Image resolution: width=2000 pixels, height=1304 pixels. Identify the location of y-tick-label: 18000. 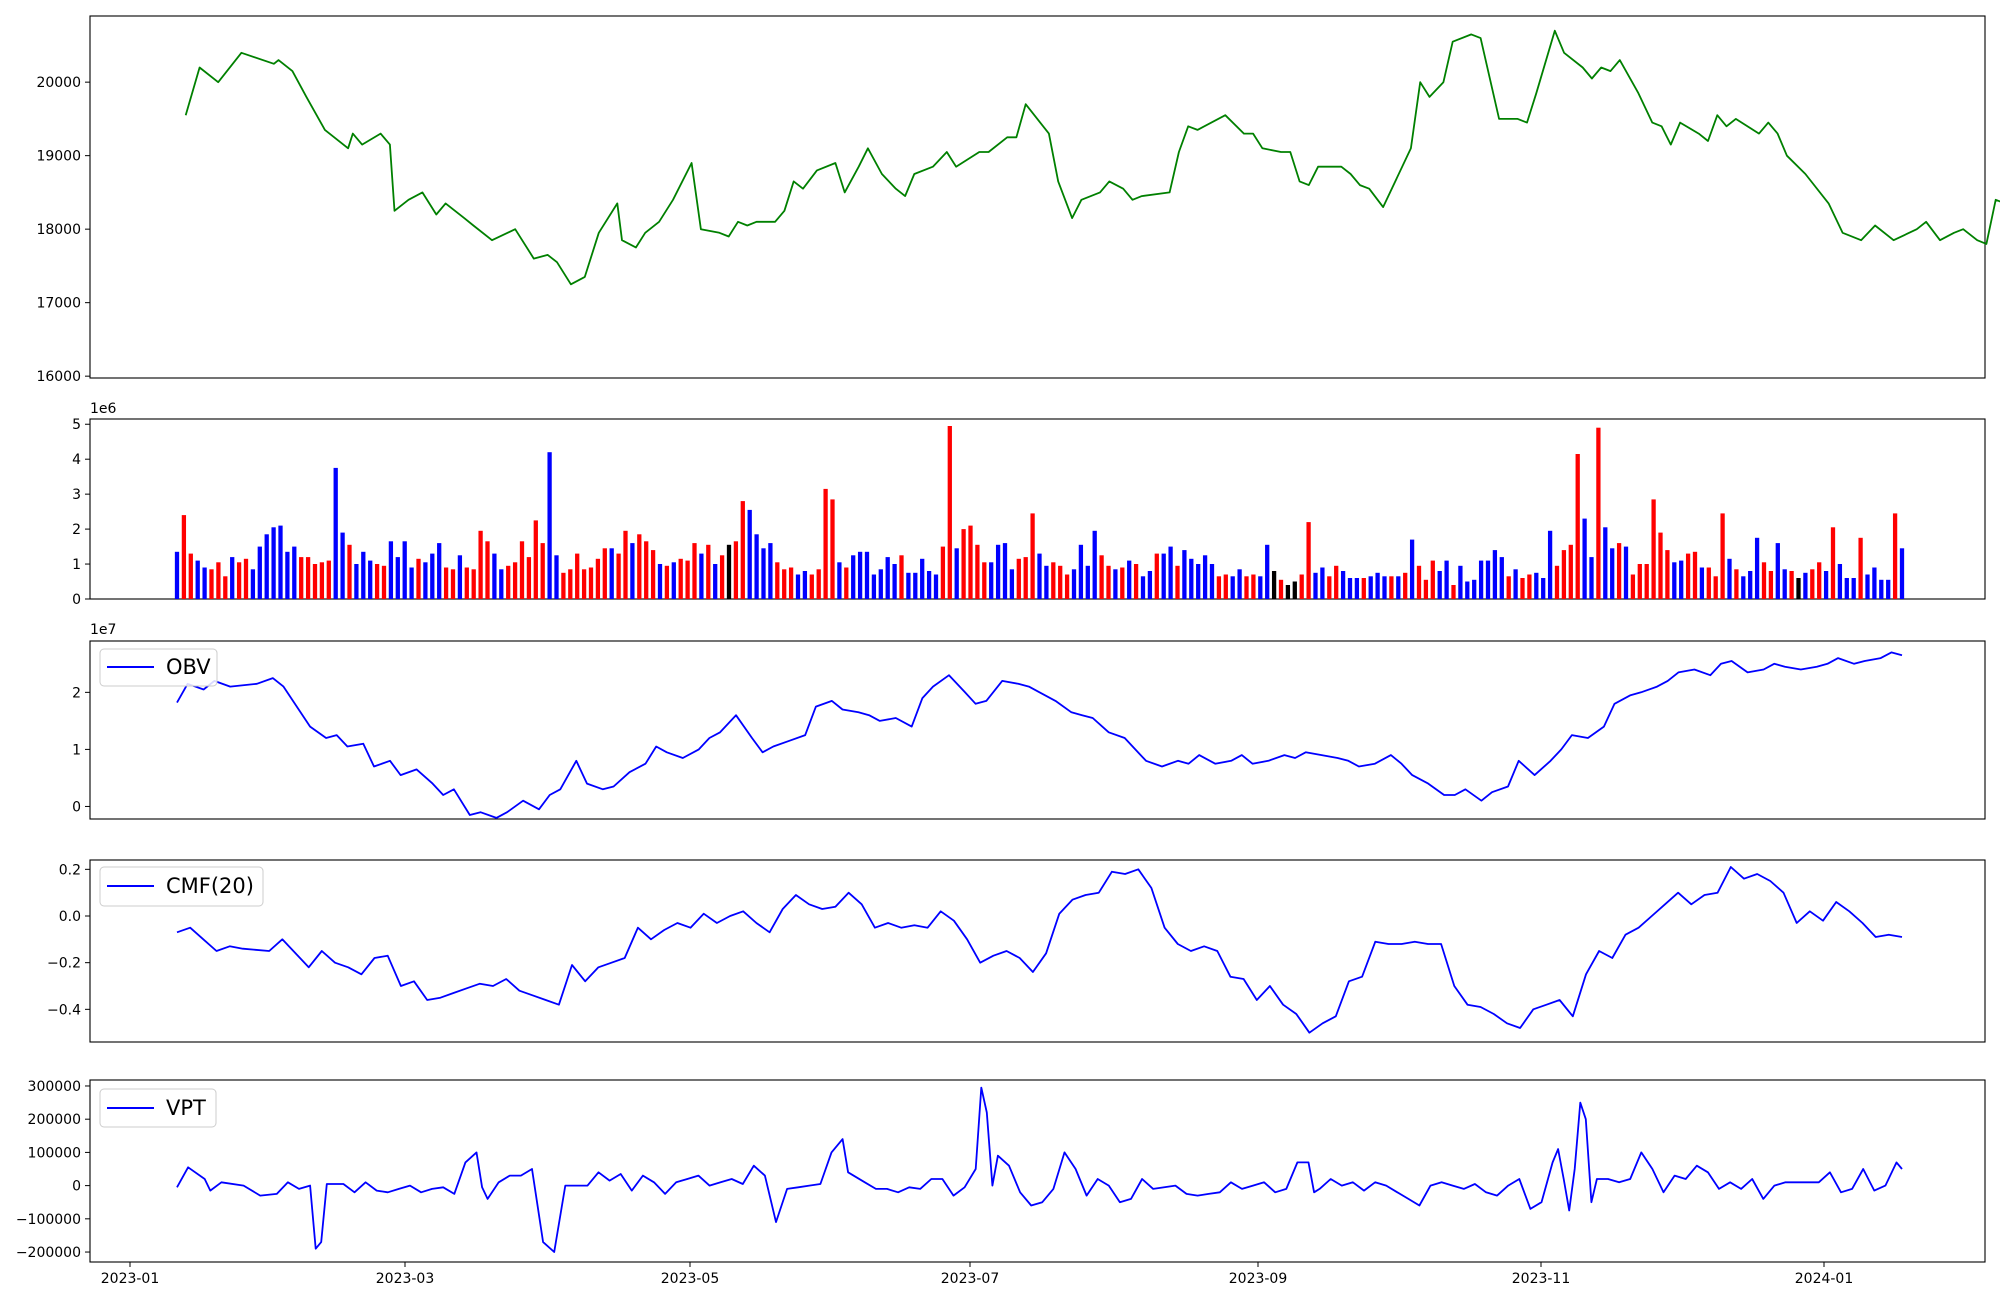
(58, 230).